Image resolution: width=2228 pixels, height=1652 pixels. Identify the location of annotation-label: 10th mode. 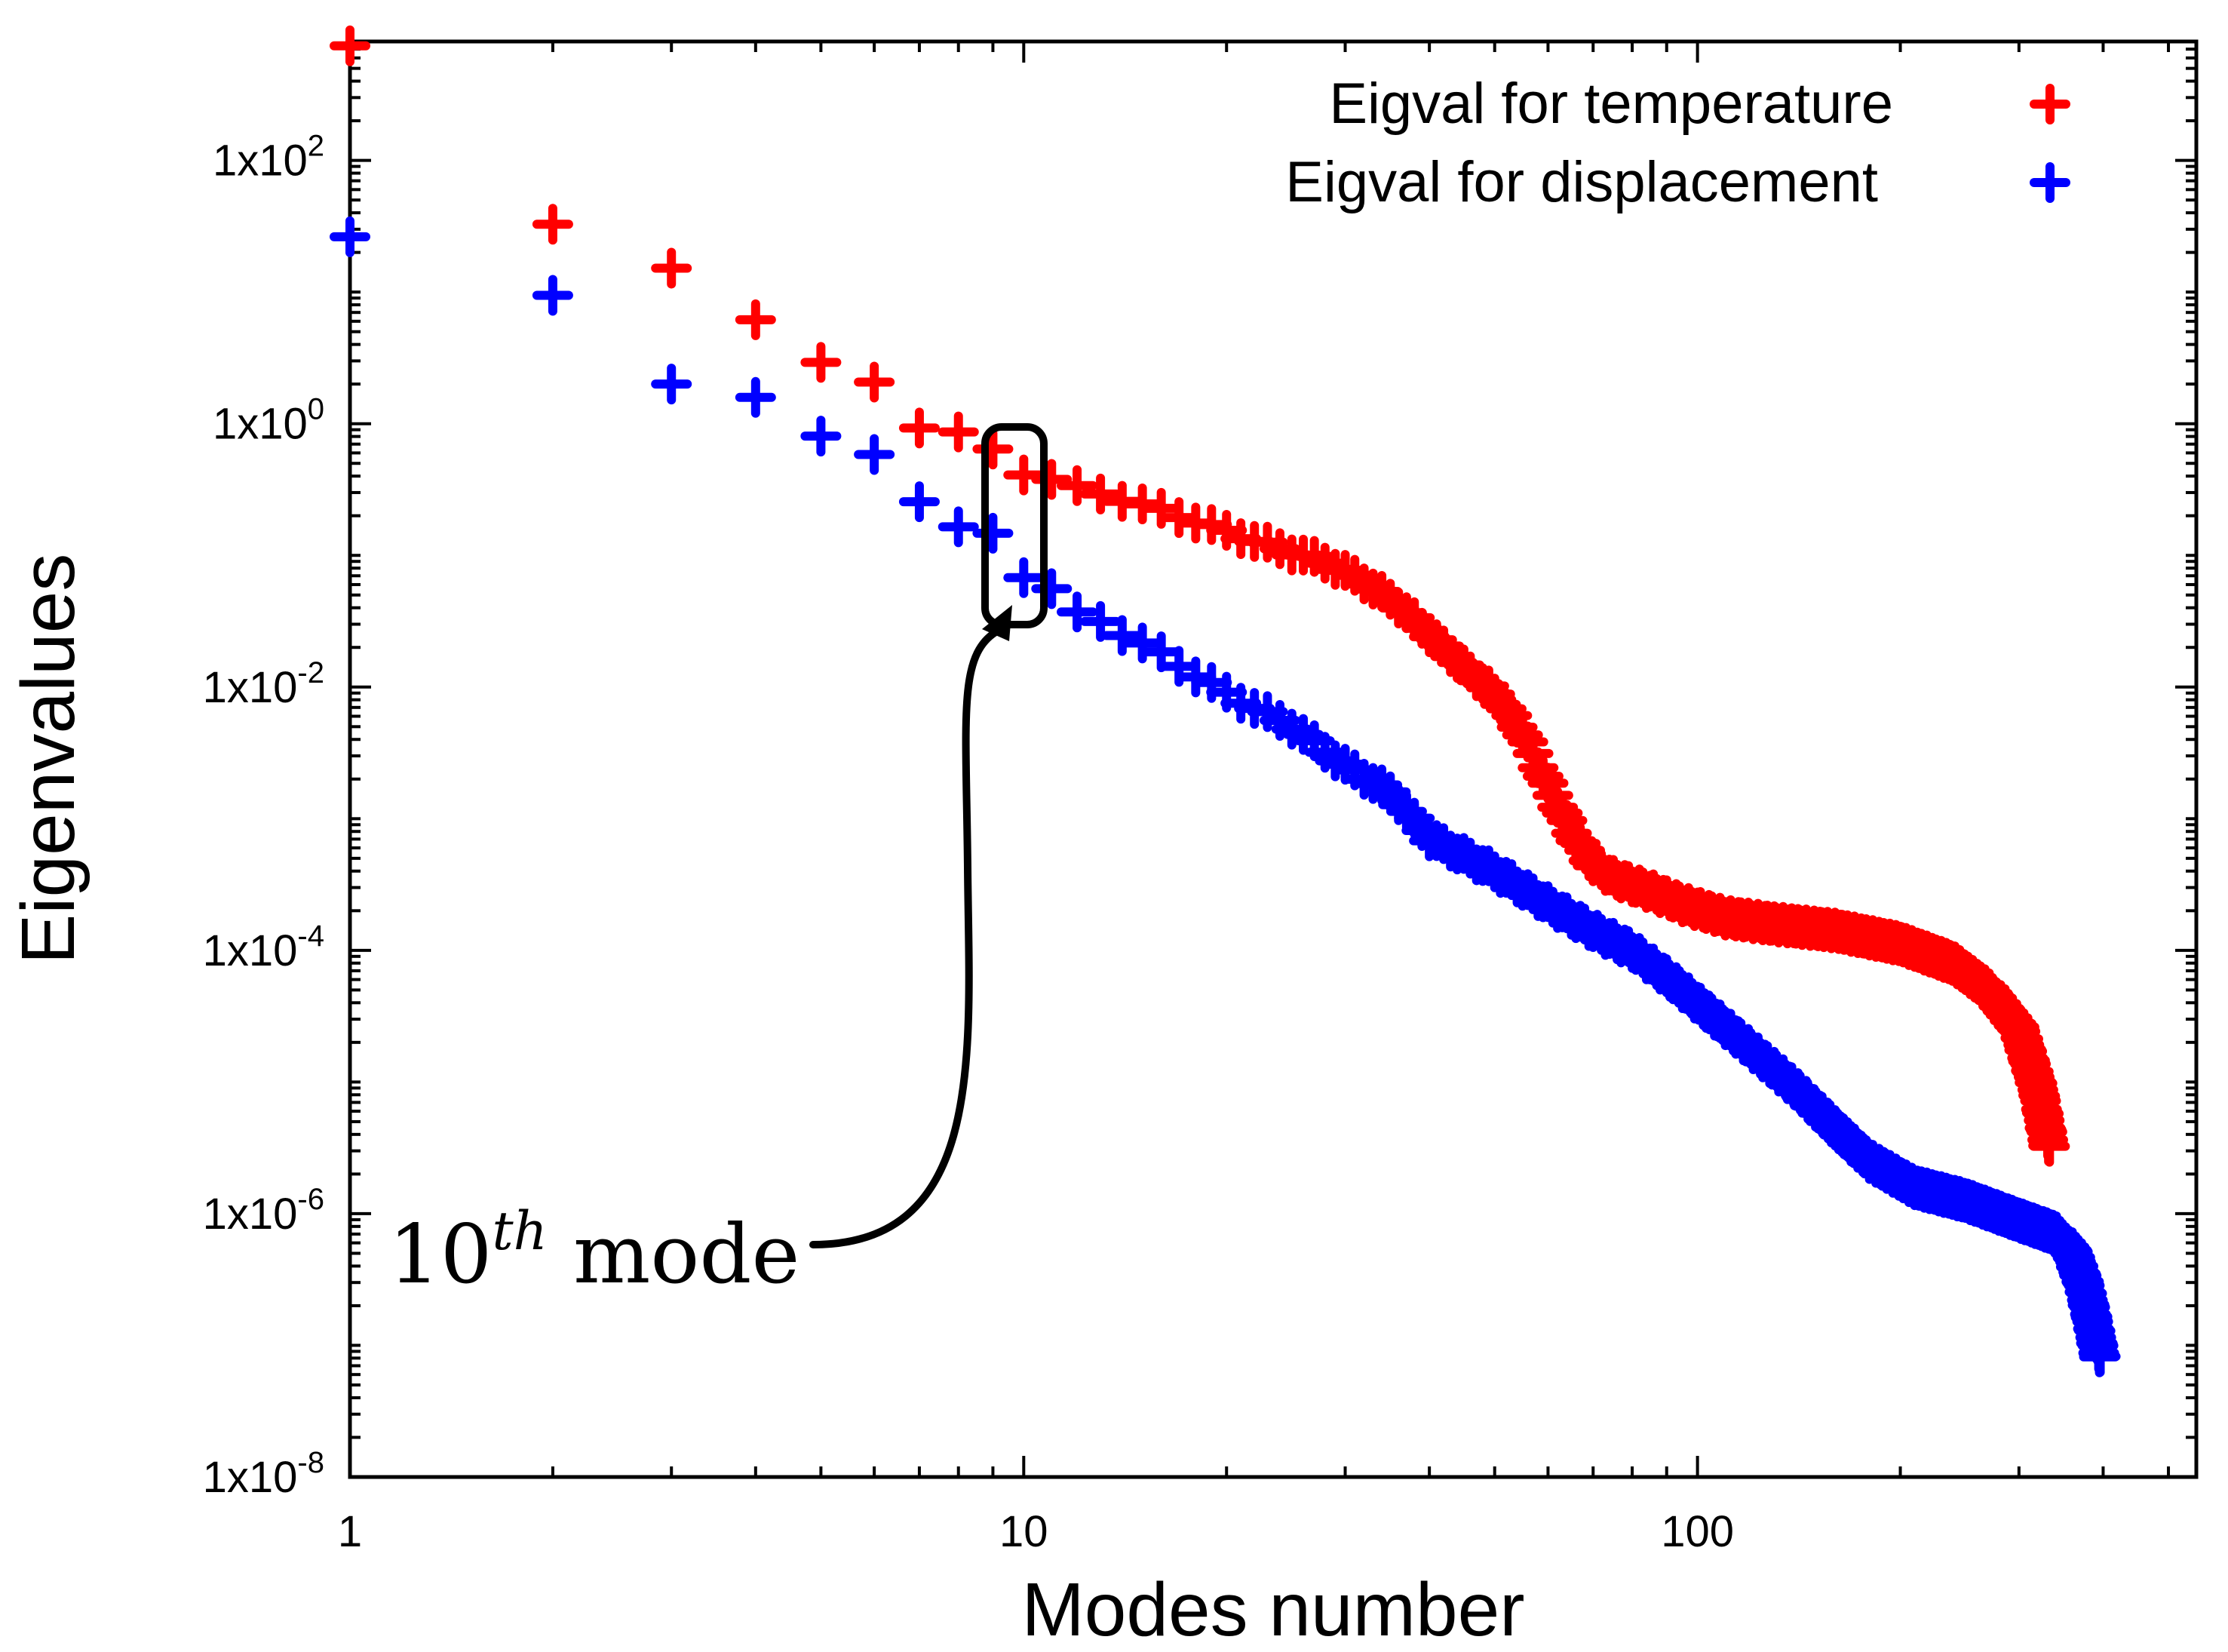
(593, 1251).